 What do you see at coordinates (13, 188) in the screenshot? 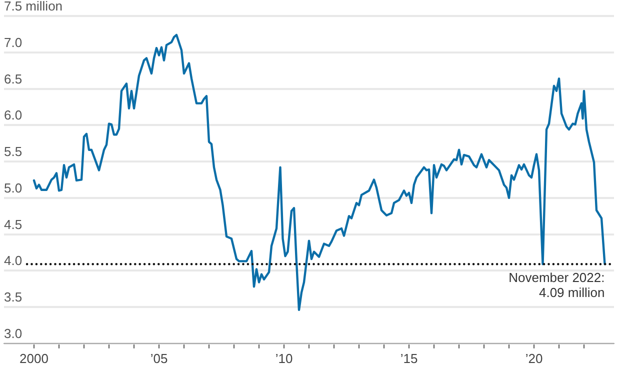
I see `y-tick-label: 5.0` at bounding box center [13, 188].